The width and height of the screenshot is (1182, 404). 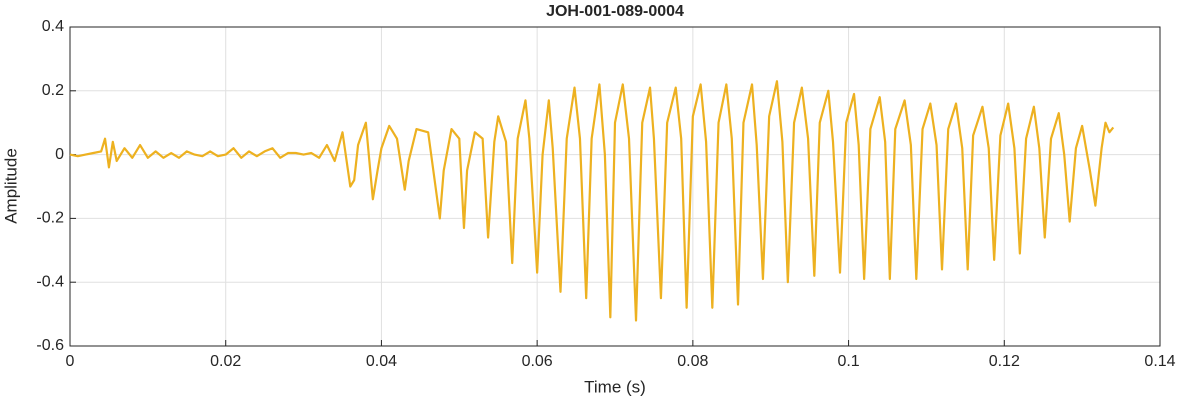 I want to click on x-tick-label: 0.02, so click(x=225, y=361).